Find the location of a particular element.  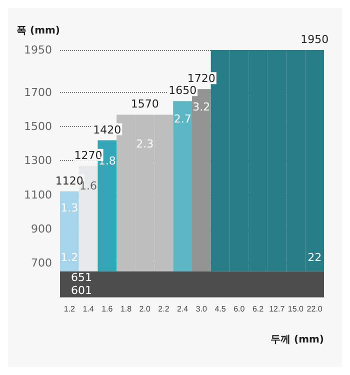

data-label: 1120 is located at coordinates (69, 181).